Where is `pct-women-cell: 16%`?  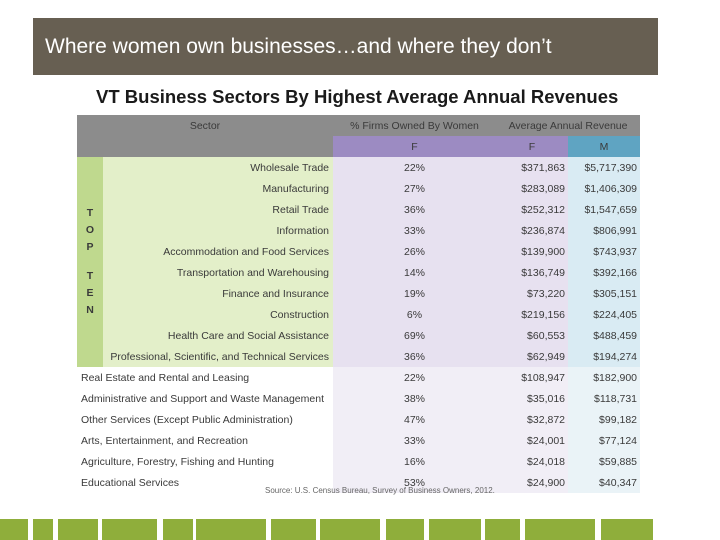 pct-women-cell: 16% is located at coordinates (415, 461).